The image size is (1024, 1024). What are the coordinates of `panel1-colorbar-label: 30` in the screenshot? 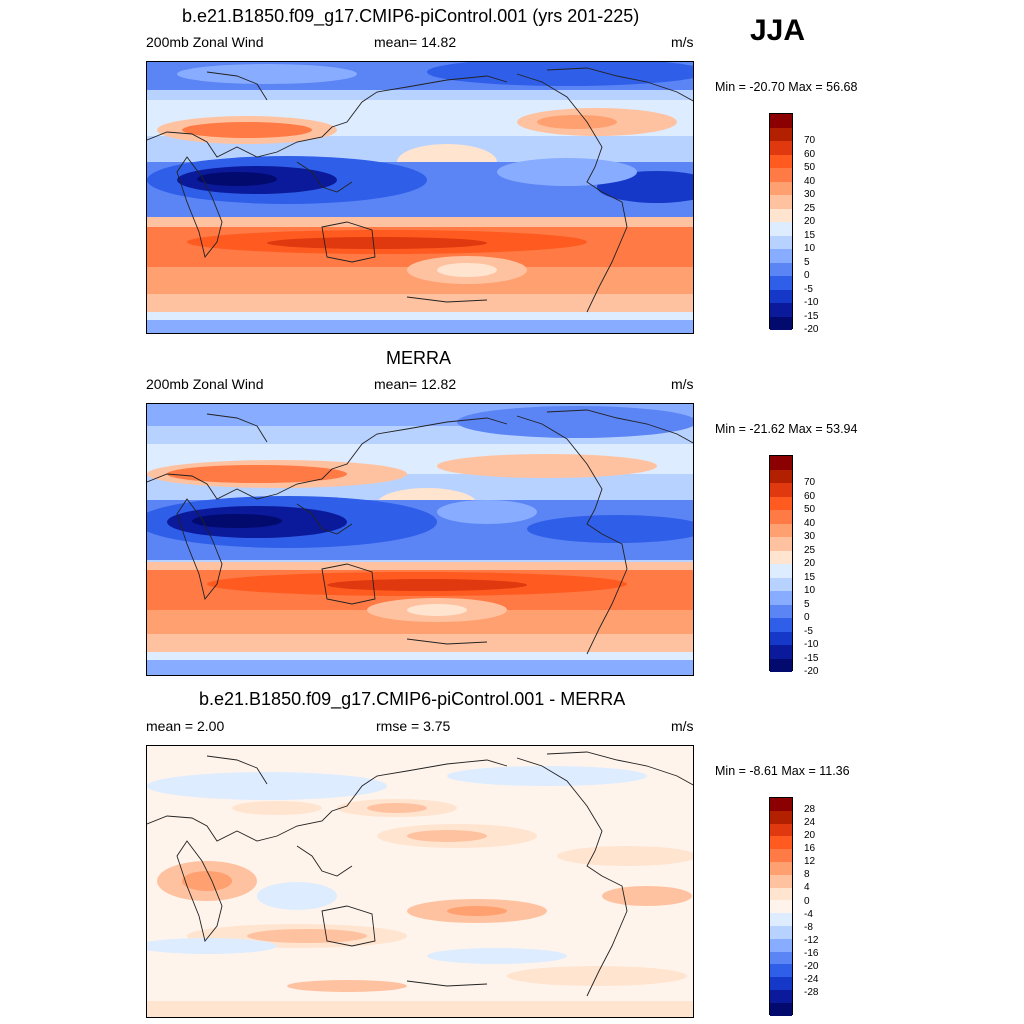 It's located at (810, 194).